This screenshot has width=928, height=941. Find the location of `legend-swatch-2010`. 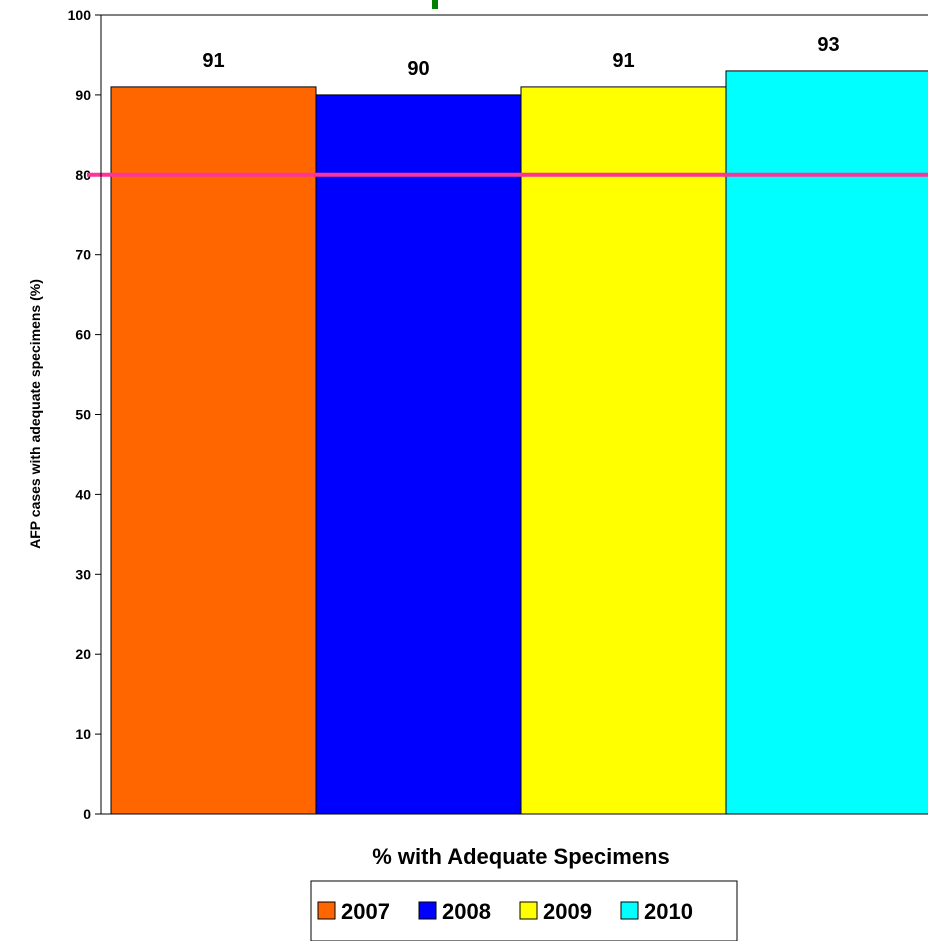

legend-swatch-2010 is located at coordinates (629, 910).